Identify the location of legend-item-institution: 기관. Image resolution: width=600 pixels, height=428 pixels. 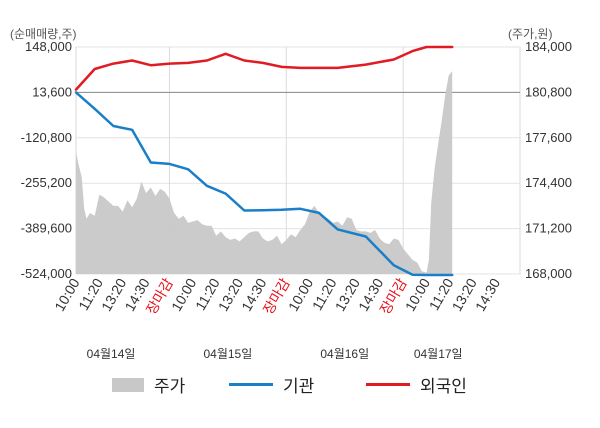
(271, 384).